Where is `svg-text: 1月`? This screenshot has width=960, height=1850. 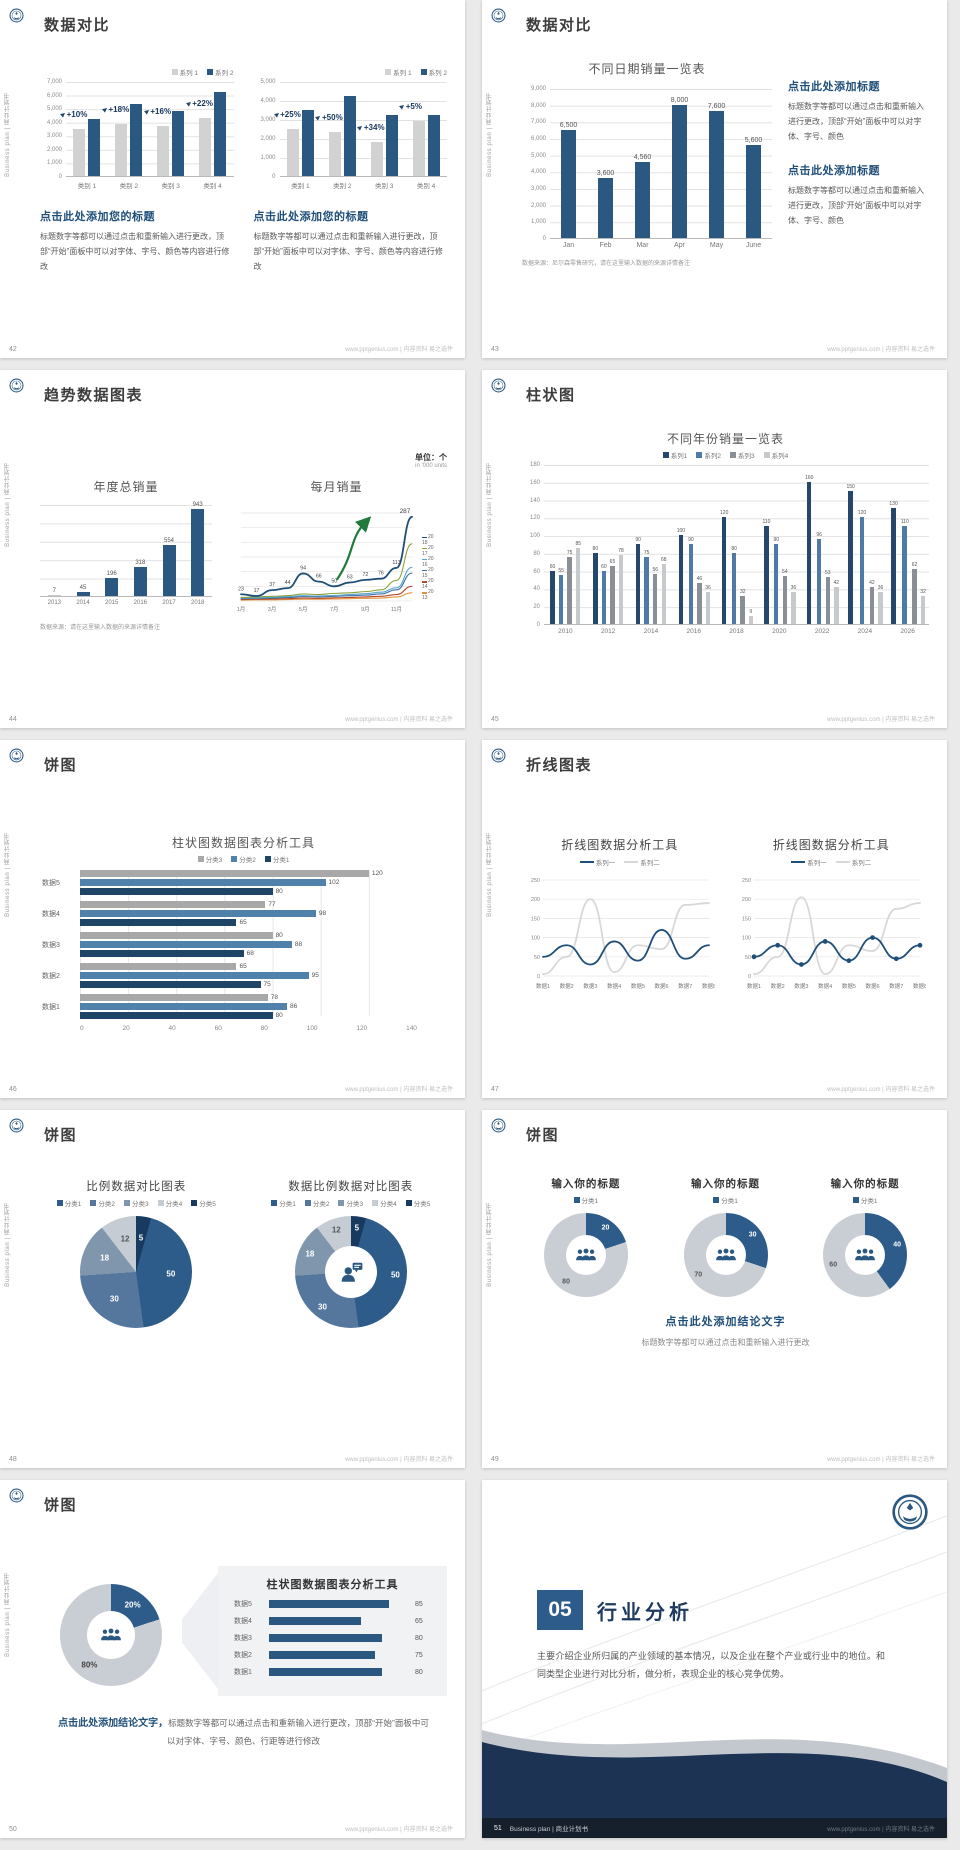 svg-text: 1月 is located at coordinates (241, 609).